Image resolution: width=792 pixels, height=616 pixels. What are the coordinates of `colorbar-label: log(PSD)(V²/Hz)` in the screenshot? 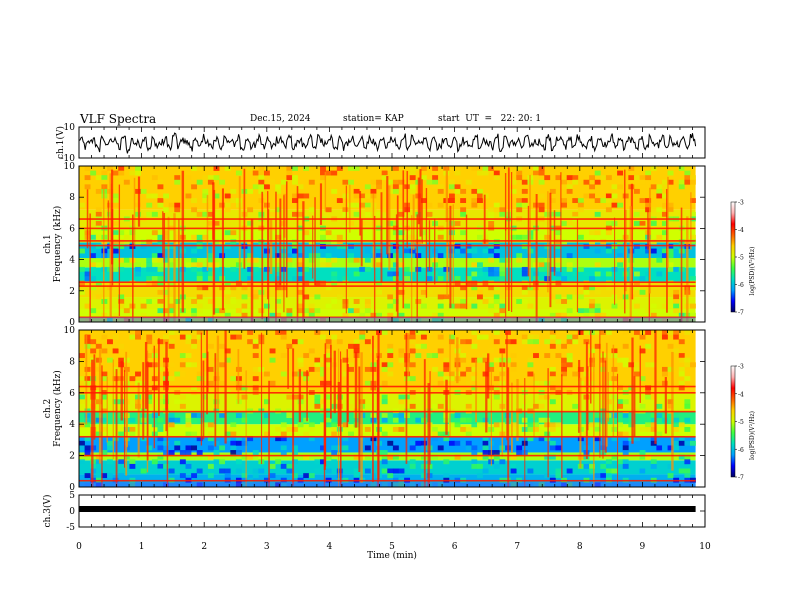 It's located at (752, 435).